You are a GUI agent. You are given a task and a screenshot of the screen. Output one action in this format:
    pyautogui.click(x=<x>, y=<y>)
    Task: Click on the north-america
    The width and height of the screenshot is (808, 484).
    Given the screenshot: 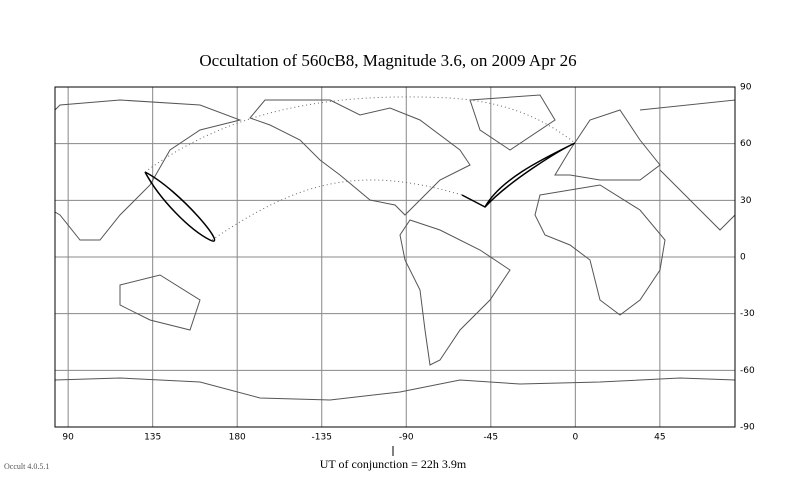 What is the action you would take?
    pyautogui.click(x=360, y=157)
    